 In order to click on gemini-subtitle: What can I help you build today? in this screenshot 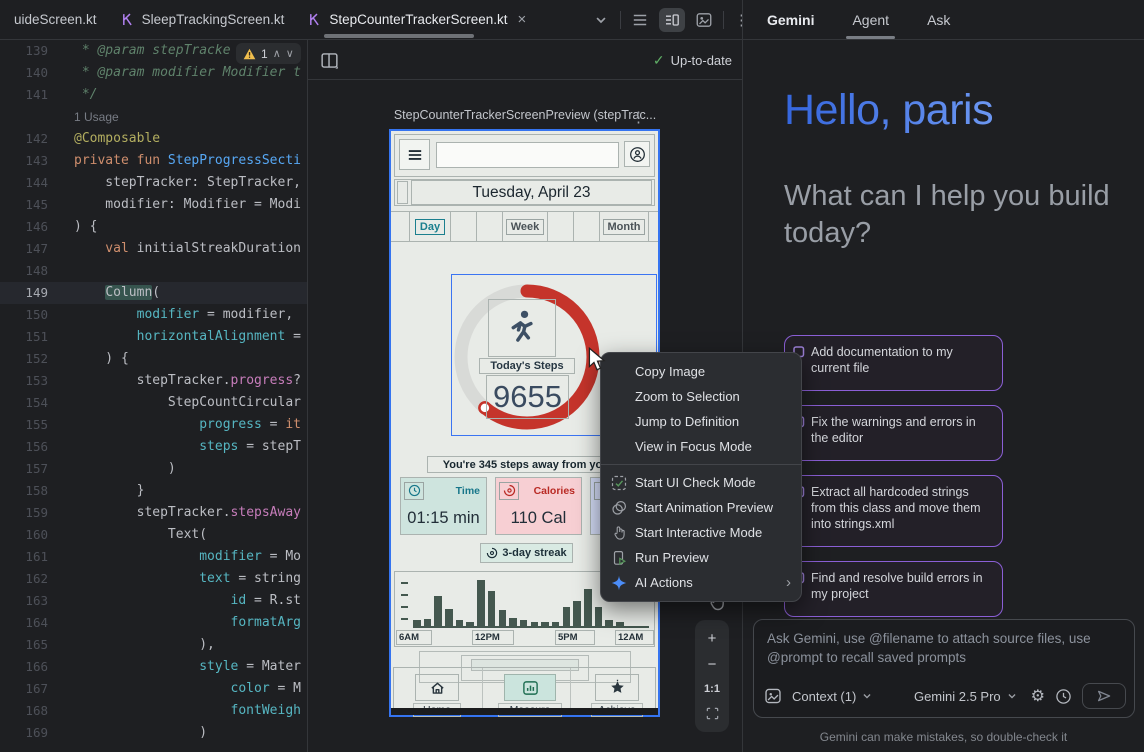, I will do `click(947, 214)`.